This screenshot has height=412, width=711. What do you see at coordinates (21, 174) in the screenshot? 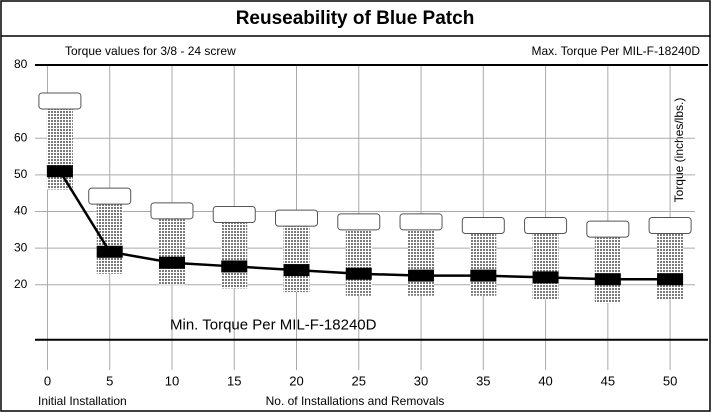
I see `y-tick-label: 50` at bounding box center [21, 174].